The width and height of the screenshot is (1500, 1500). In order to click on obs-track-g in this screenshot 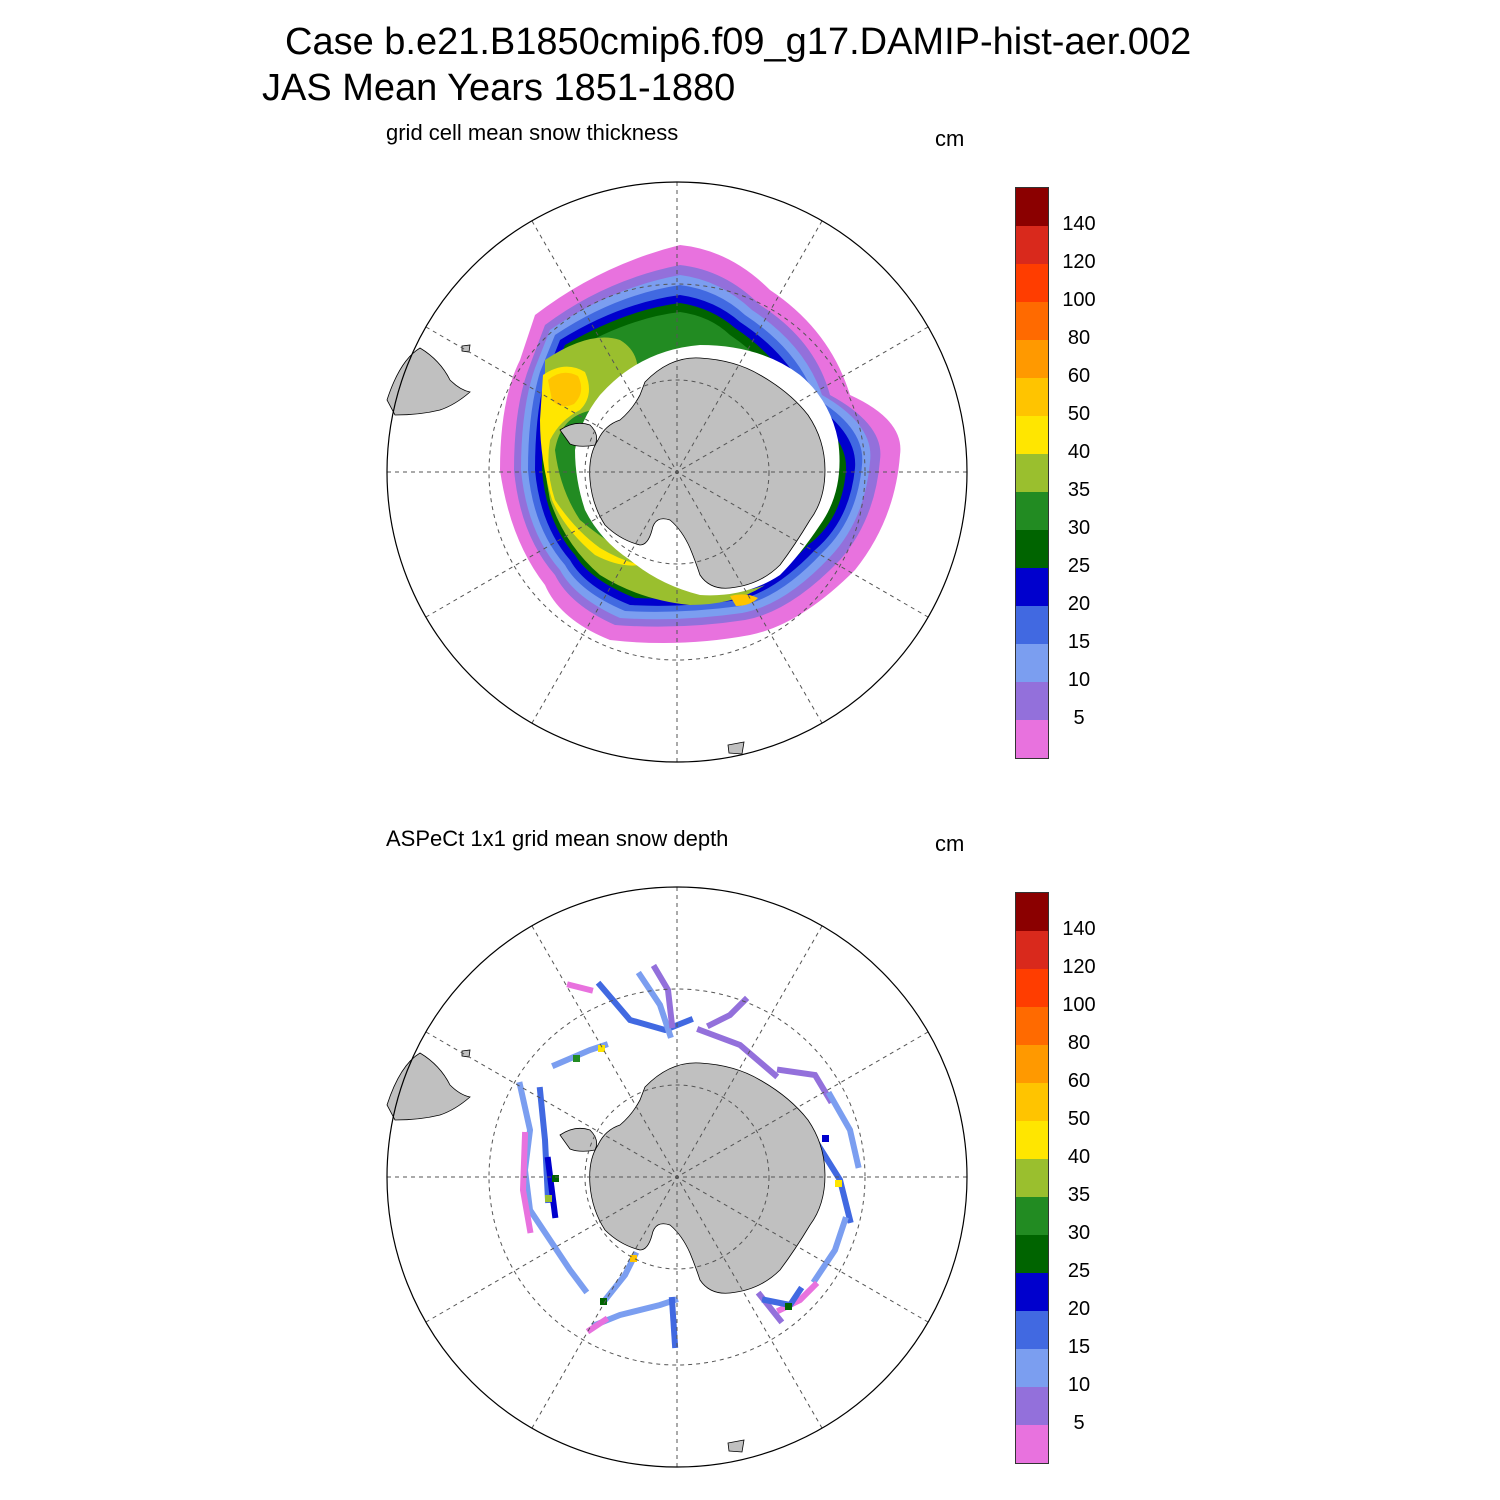, I will do `click(654, 1004)`.